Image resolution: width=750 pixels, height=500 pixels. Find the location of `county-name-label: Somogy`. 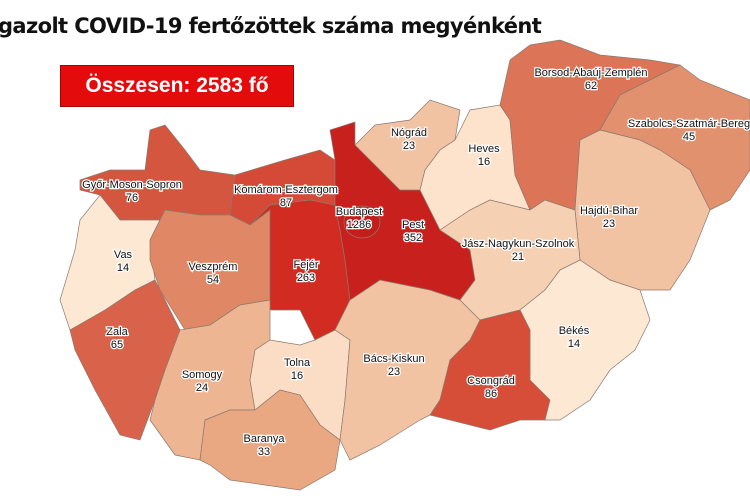

county-name-label: Somogy is located at coordinates (202, 375).